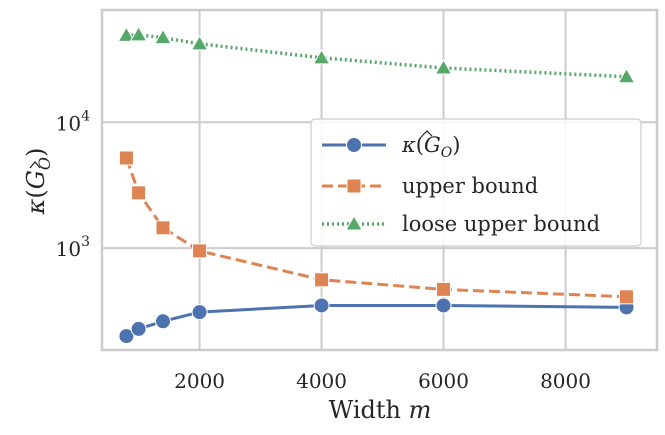 Image resolution: width=665 pixels, height=435 pixels. What do you see at coordinates (354, 222) in the screenshot?
I see `legend-marker-loose-upper-bound` at bounding box center [354, 222].